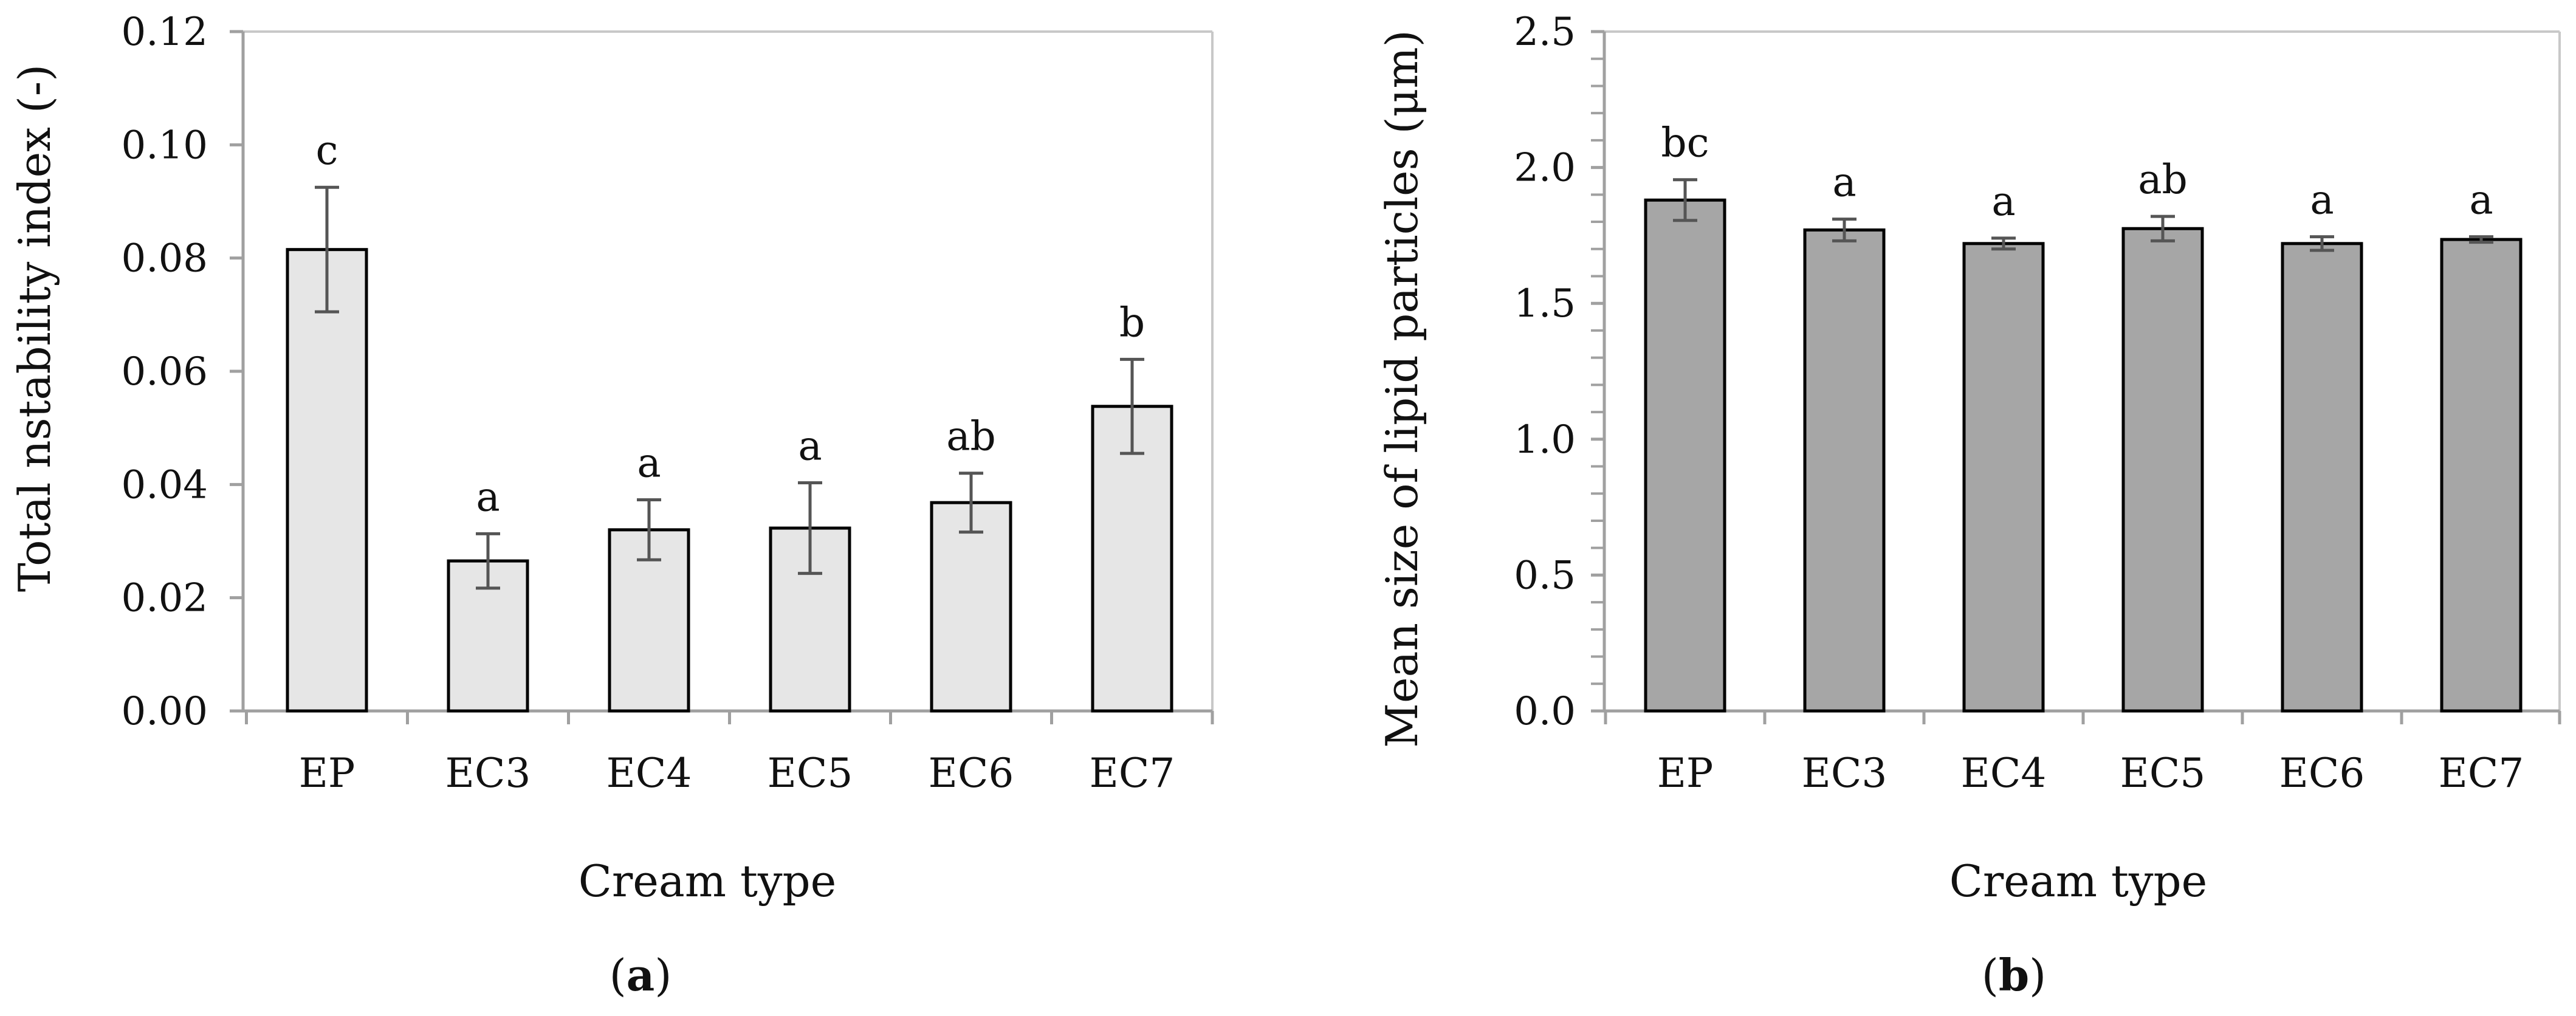  I want to click on chart-a-x-tick-label: EC4, so click(649, 773).